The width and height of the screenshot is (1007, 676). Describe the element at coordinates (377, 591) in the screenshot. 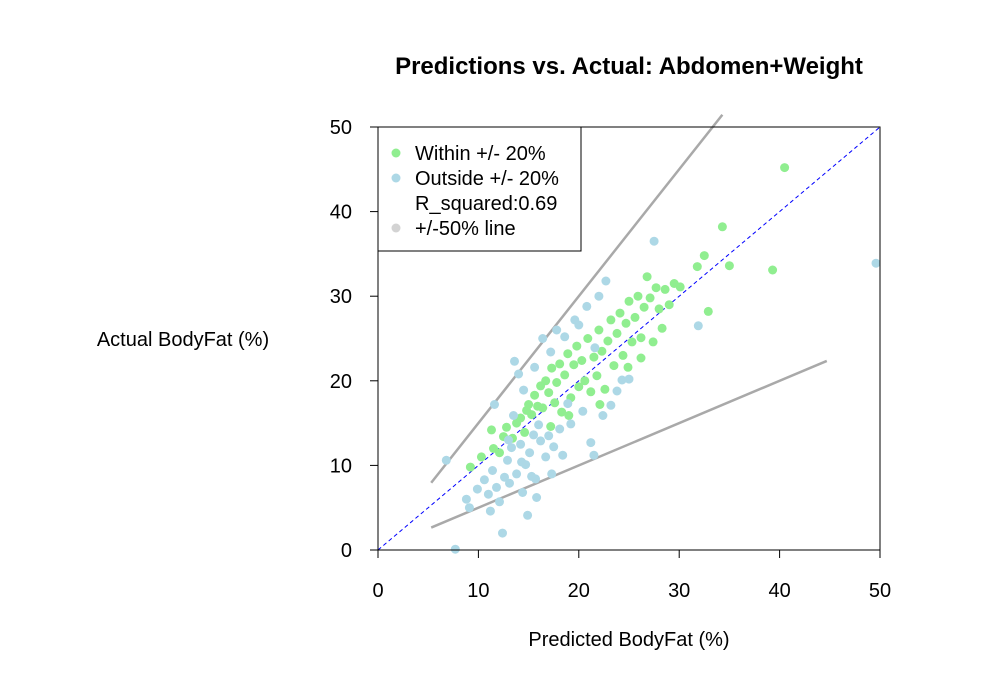

I see `x-tick-label: 0` at that location.